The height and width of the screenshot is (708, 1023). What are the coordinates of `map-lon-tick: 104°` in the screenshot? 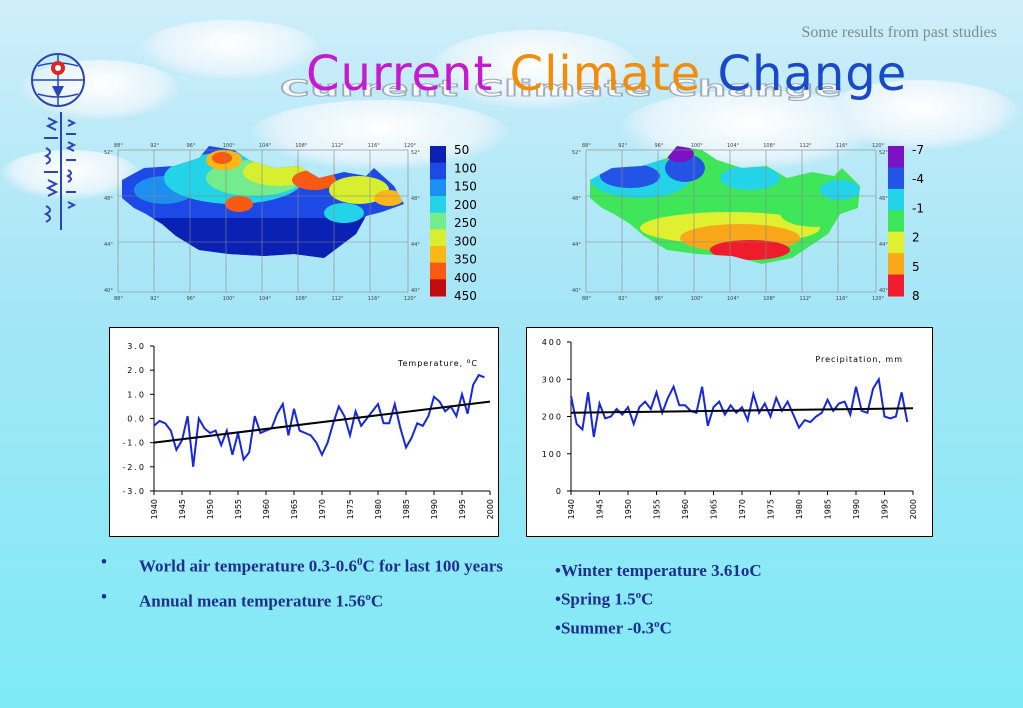 It's located at (265, 299).